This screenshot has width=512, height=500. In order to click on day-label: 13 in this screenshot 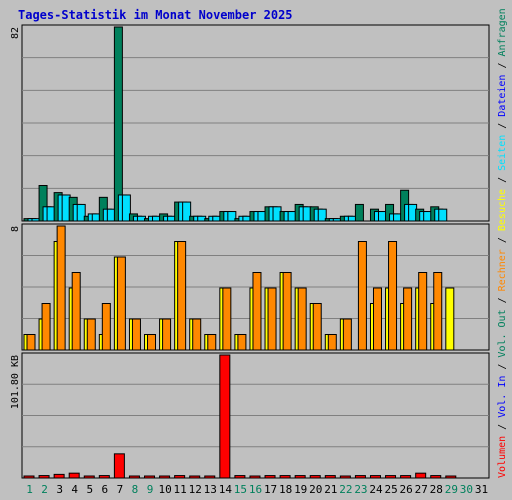, I will do `click(210, 489)`.